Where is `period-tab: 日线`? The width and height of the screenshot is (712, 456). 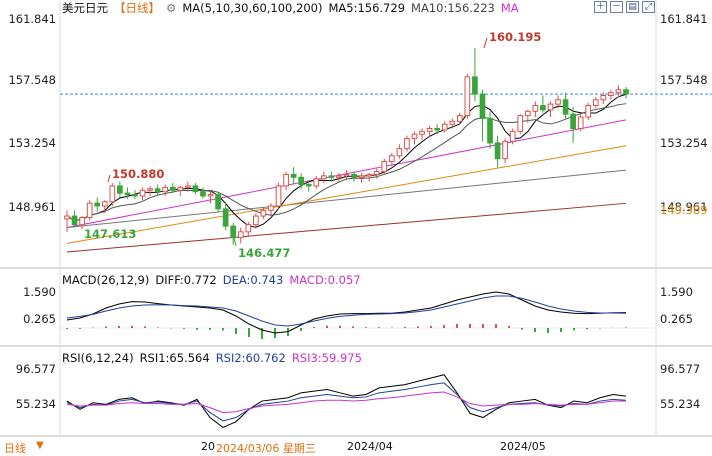 period-tab: 日线 is located at coordinates (15, 448).